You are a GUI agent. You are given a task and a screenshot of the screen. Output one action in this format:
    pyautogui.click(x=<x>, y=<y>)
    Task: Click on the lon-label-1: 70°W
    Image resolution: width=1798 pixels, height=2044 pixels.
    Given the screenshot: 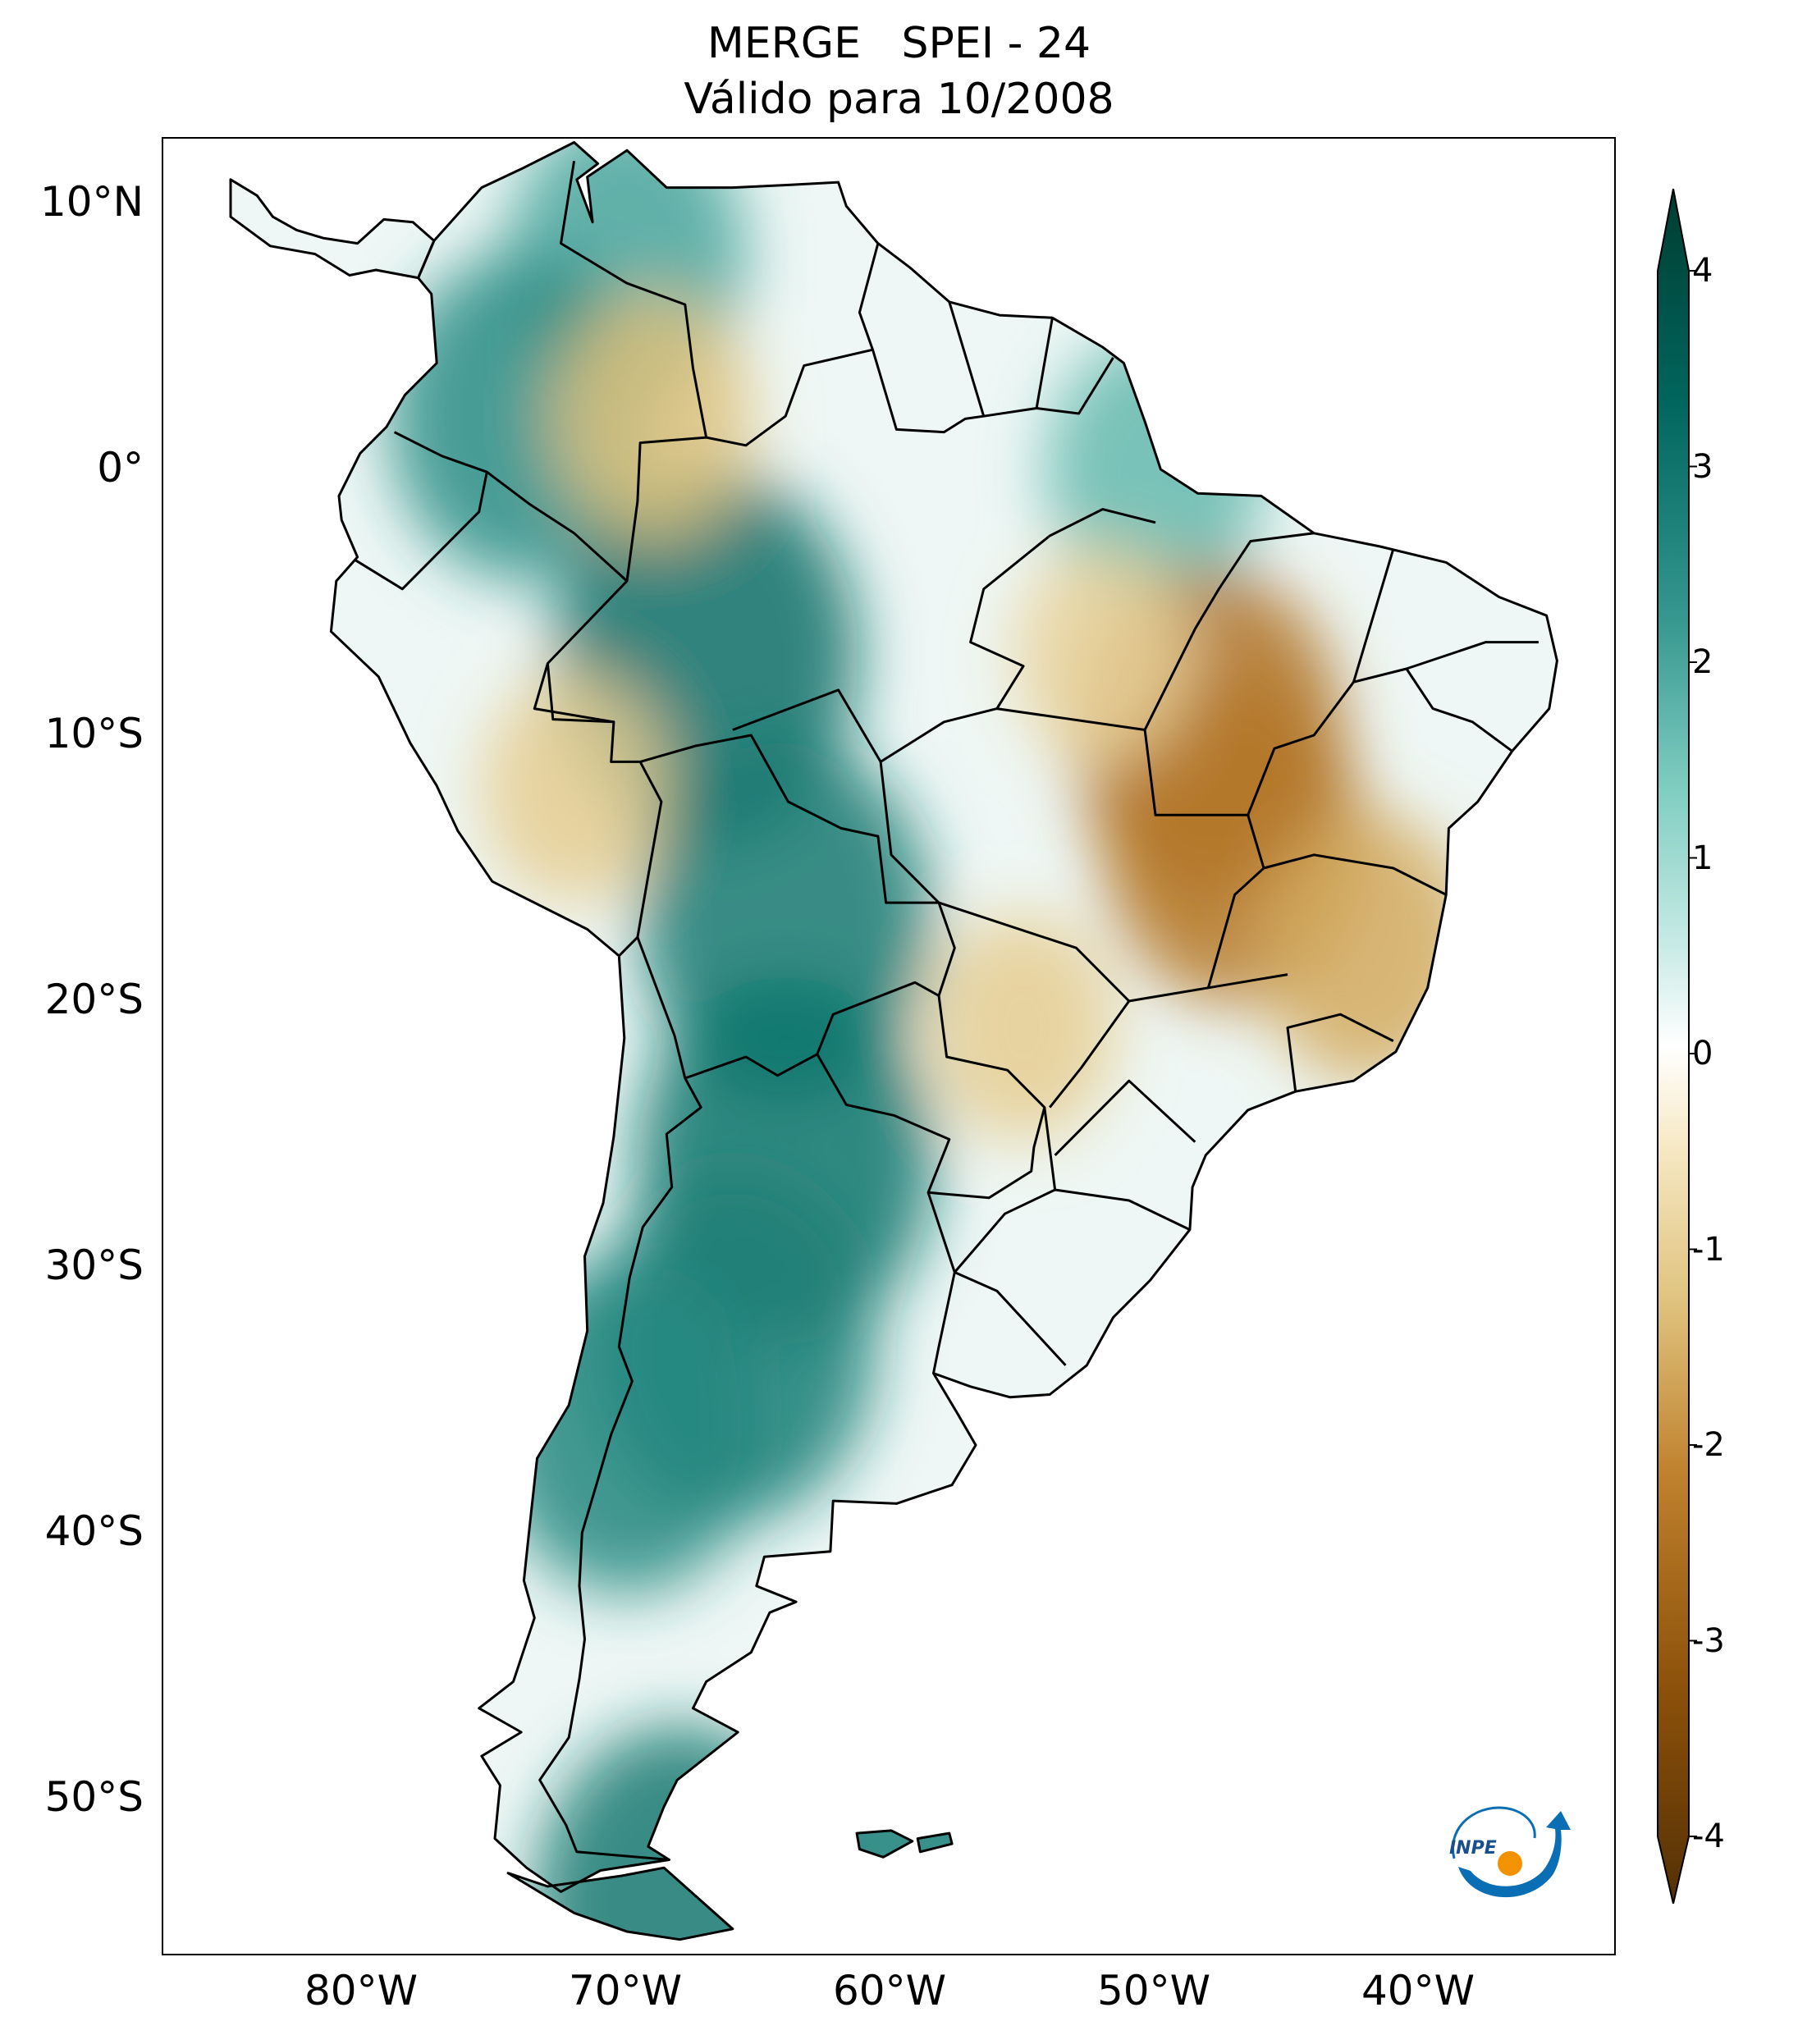 What is the action you would take?
    pyautogui.click(x=625, y=1991)
    